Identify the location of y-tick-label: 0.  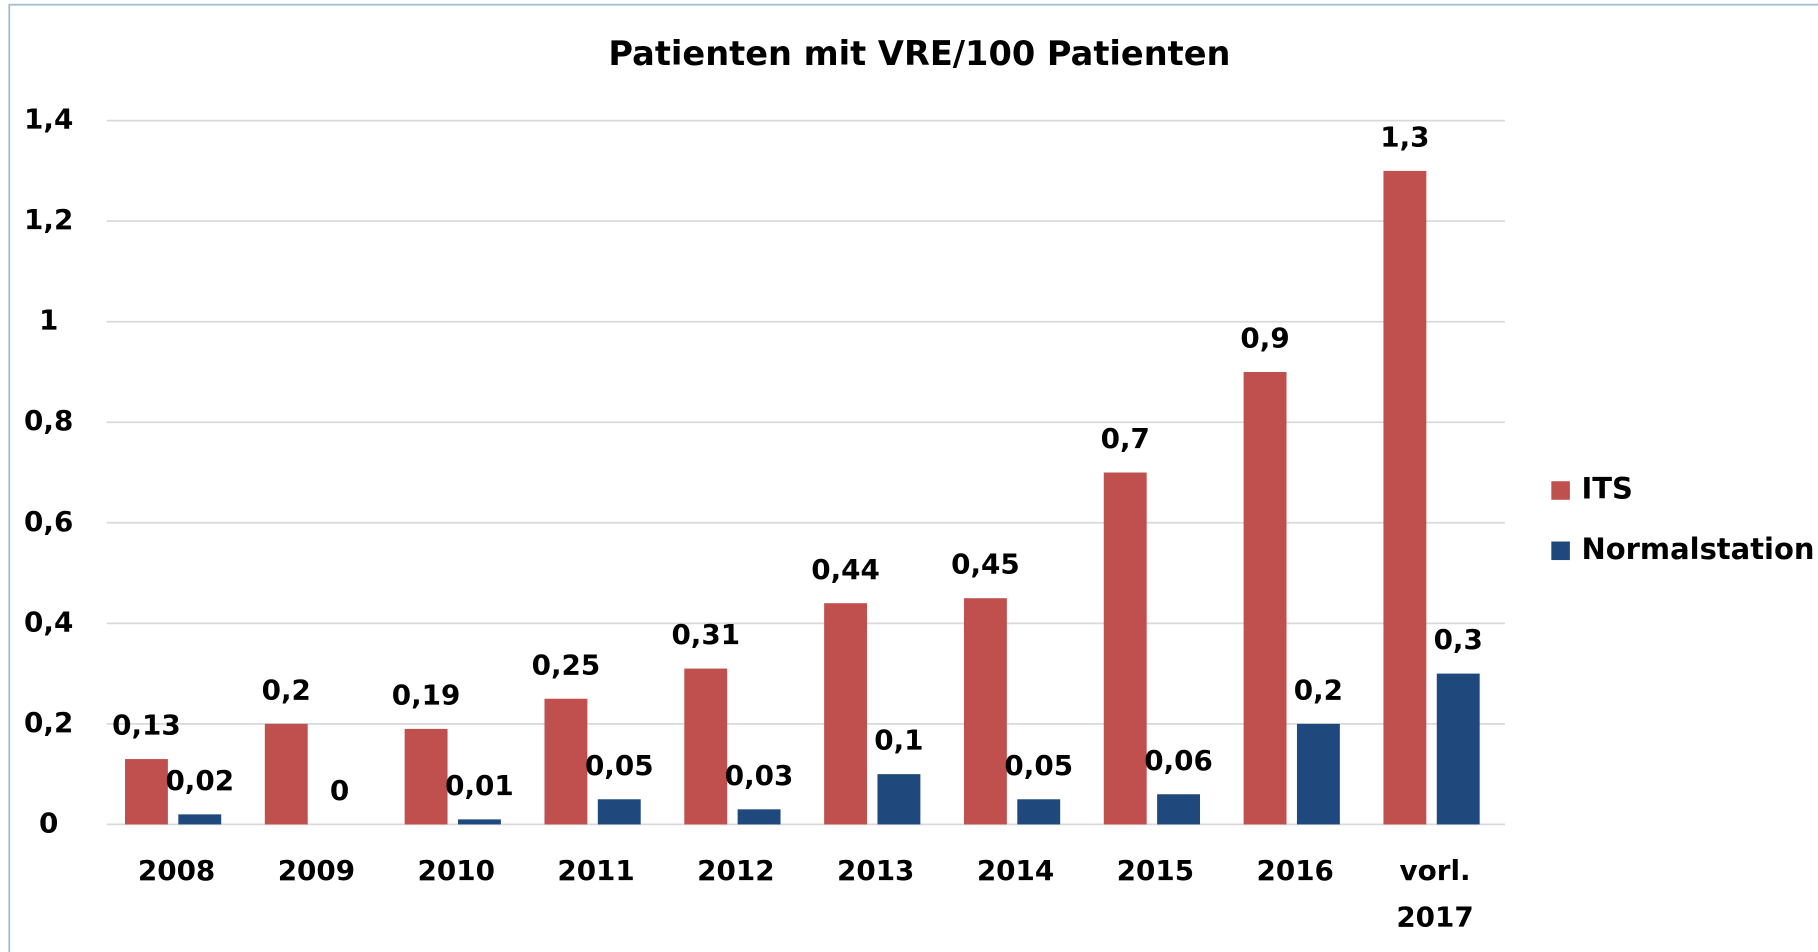
(48, 822).